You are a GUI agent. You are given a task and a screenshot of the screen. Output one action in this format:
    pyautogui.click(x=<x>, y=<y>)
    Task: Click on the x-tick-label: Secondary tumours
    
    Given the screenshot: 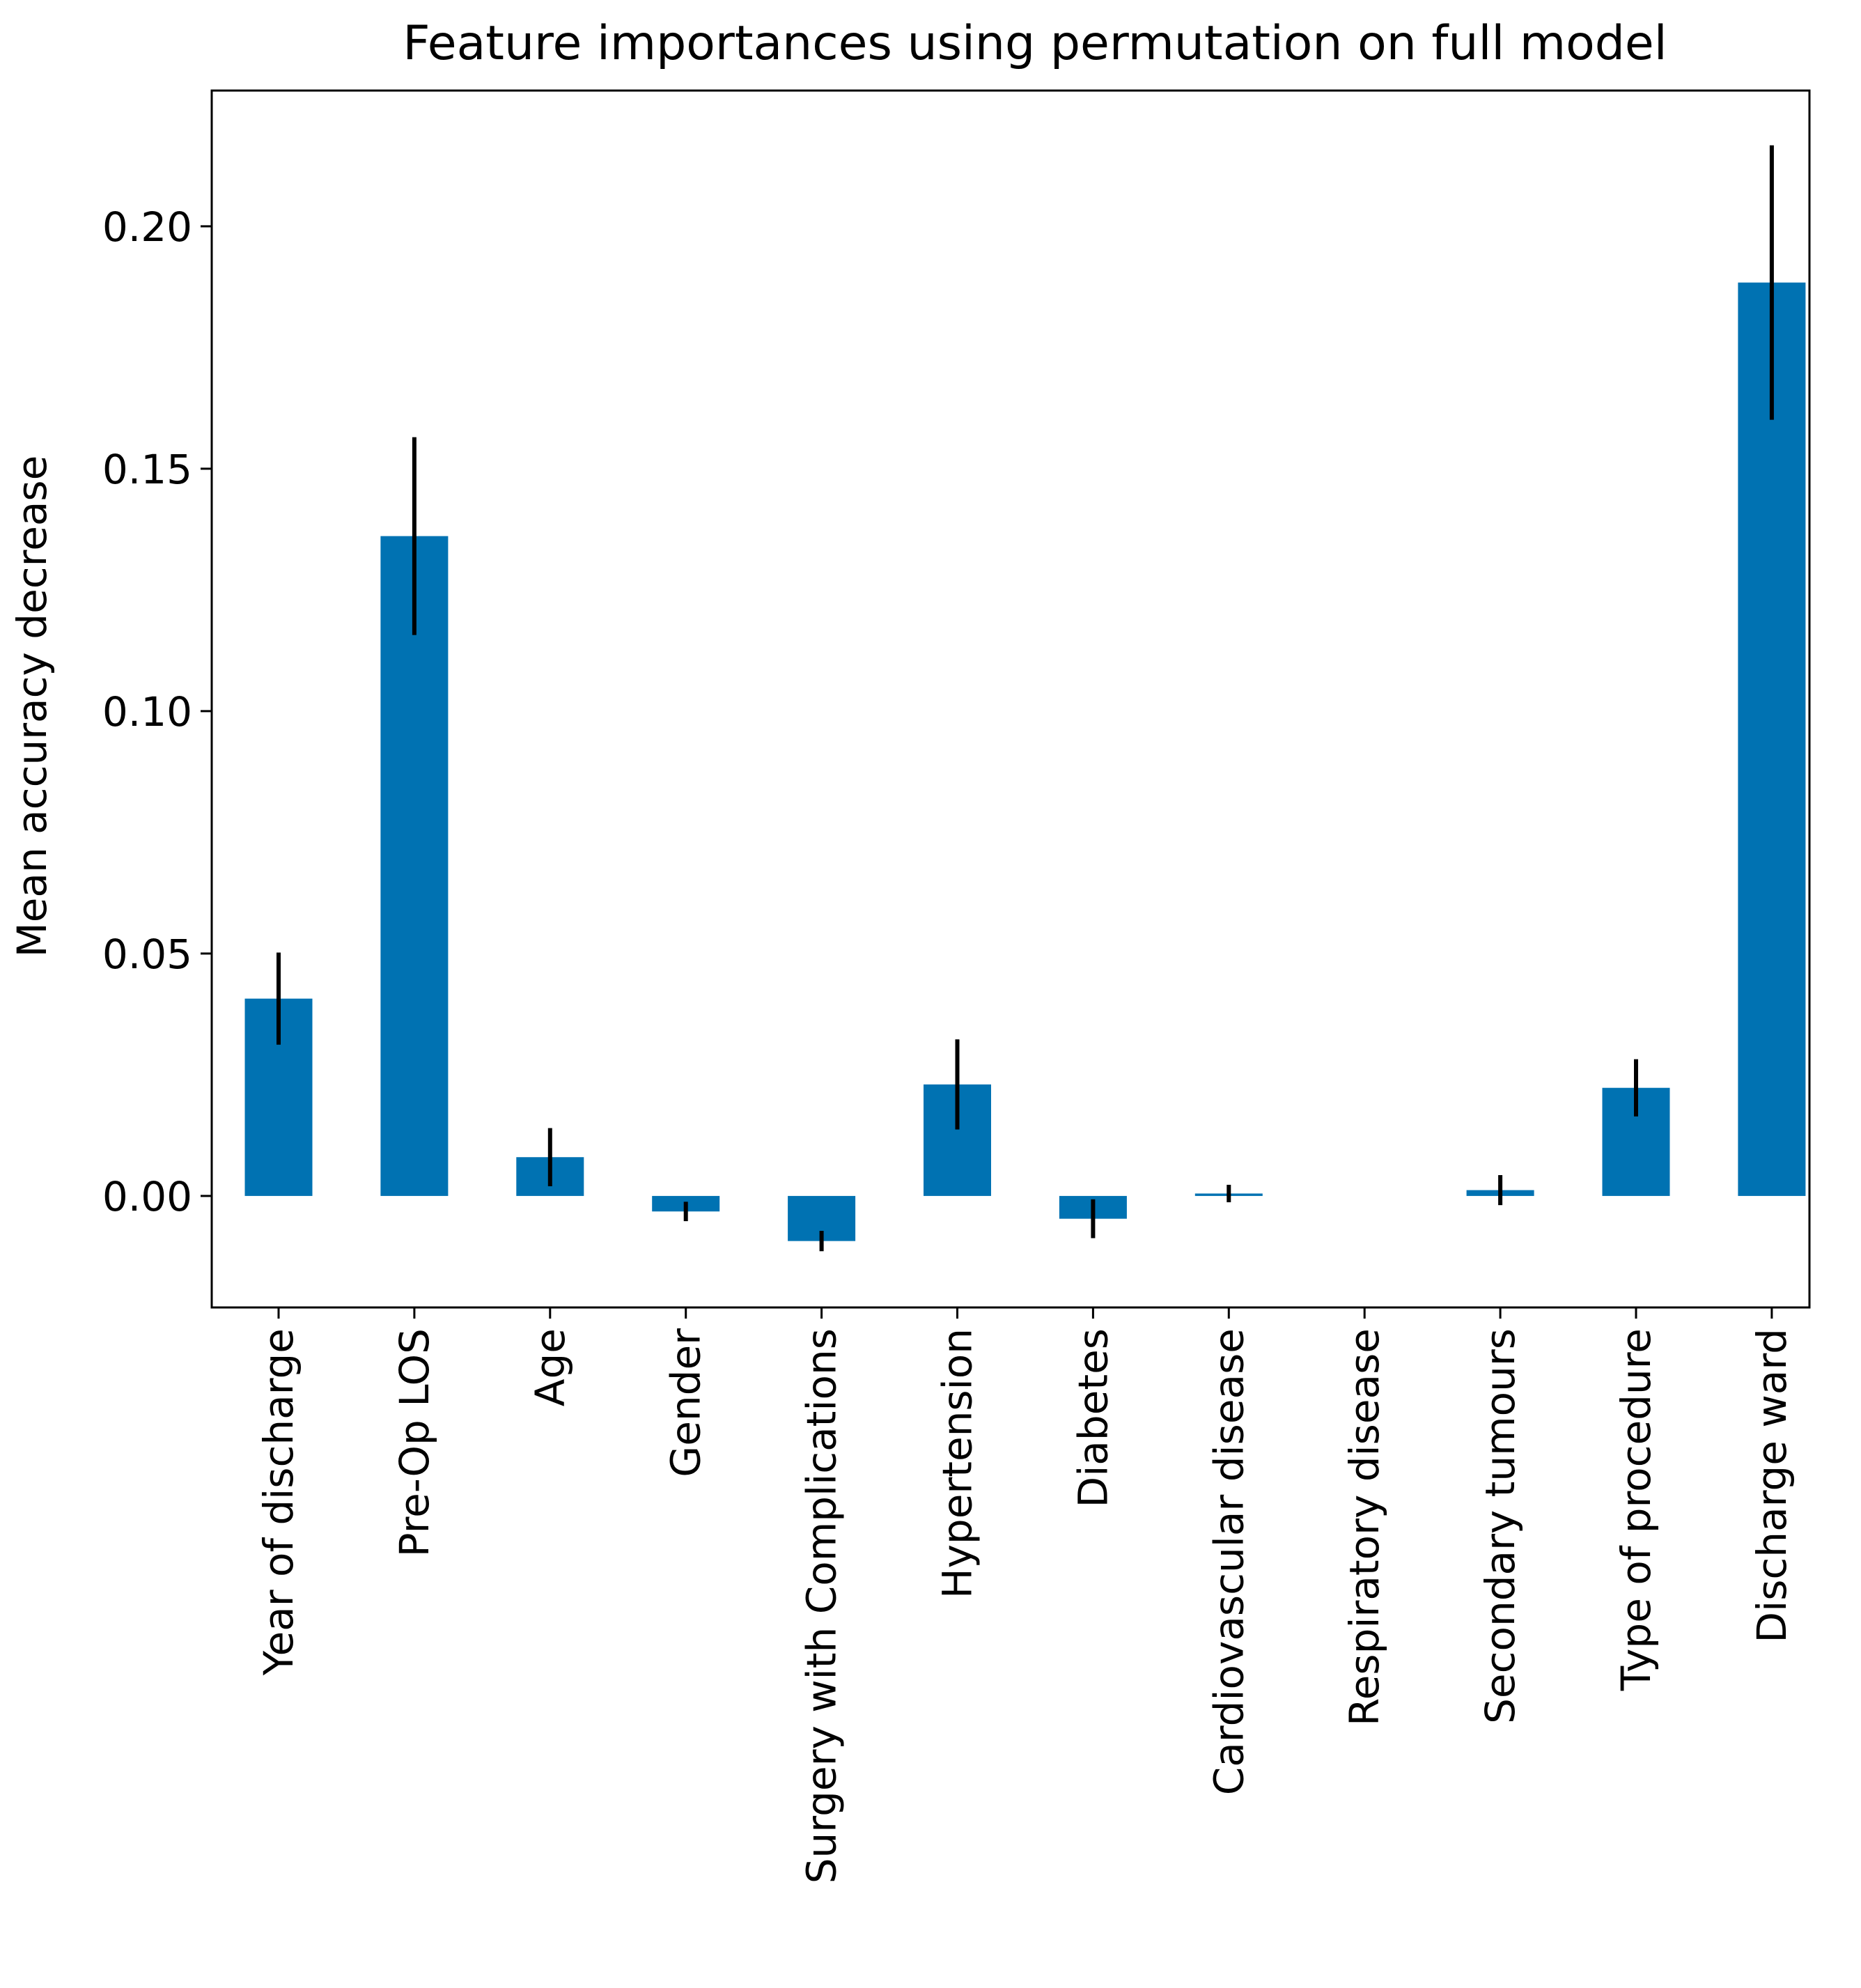 What is the action you would take?
    pyautogui.click(x=1500, y=1526)
    